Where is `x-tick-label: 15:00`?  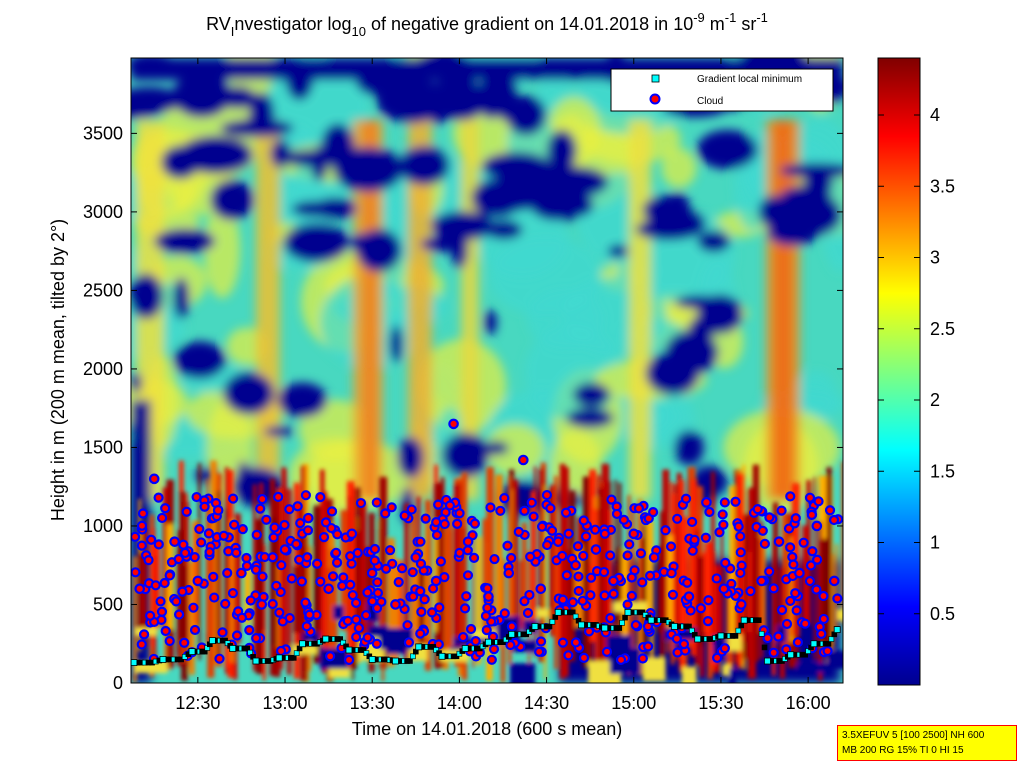 x-tick-label: 15:00 is located at coordinates (633, 703).